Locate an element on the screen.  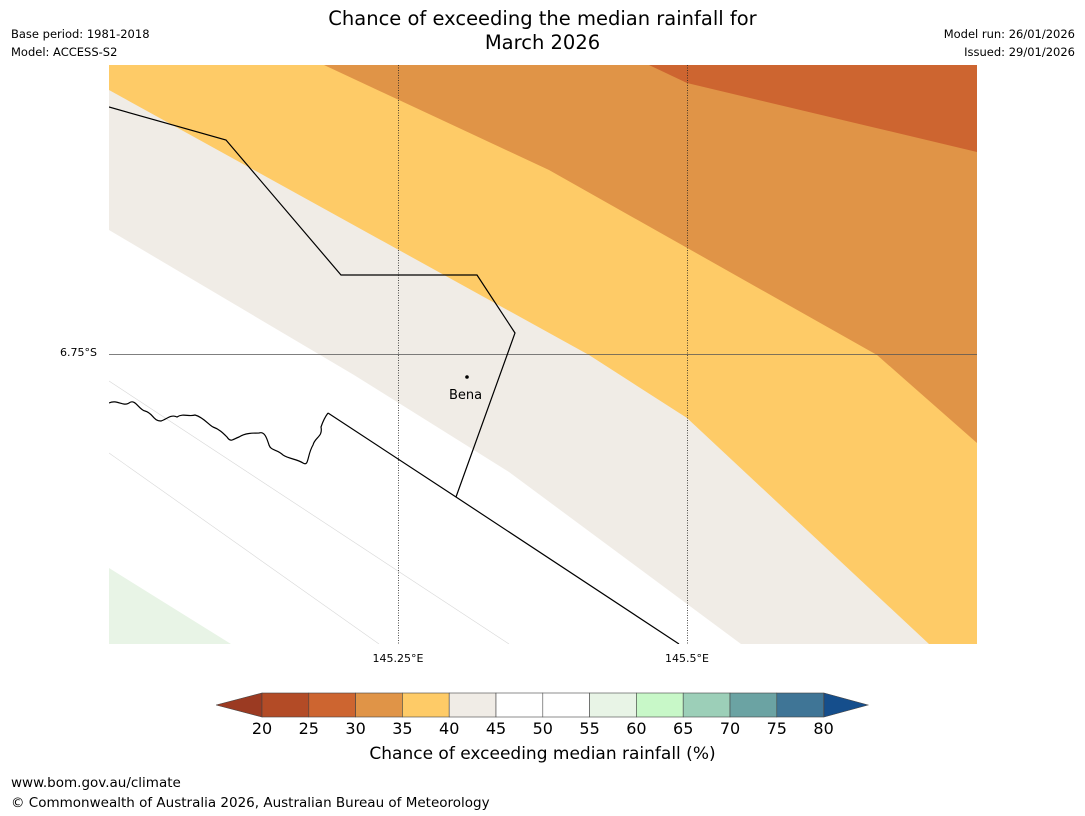
colorbar-over-arrow is located at coordinates (846, 705).